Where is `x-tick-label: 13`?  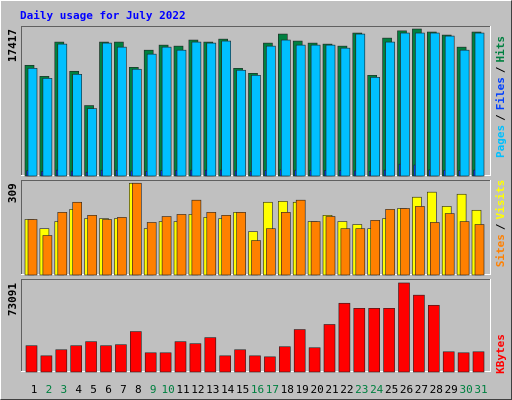
x-tick-label: 13 is located at coordinates (212, 389).